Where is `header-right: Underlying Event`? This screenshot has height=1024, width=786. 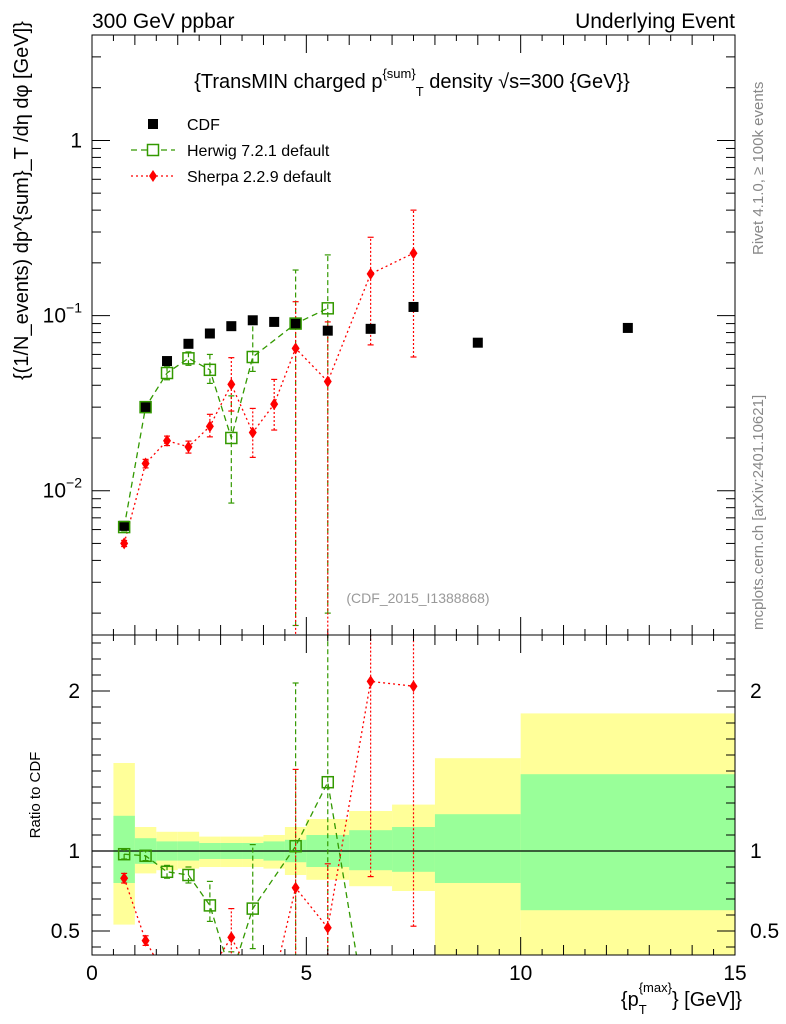
header-right: Underlying Event is located at coordinates (655, 21).